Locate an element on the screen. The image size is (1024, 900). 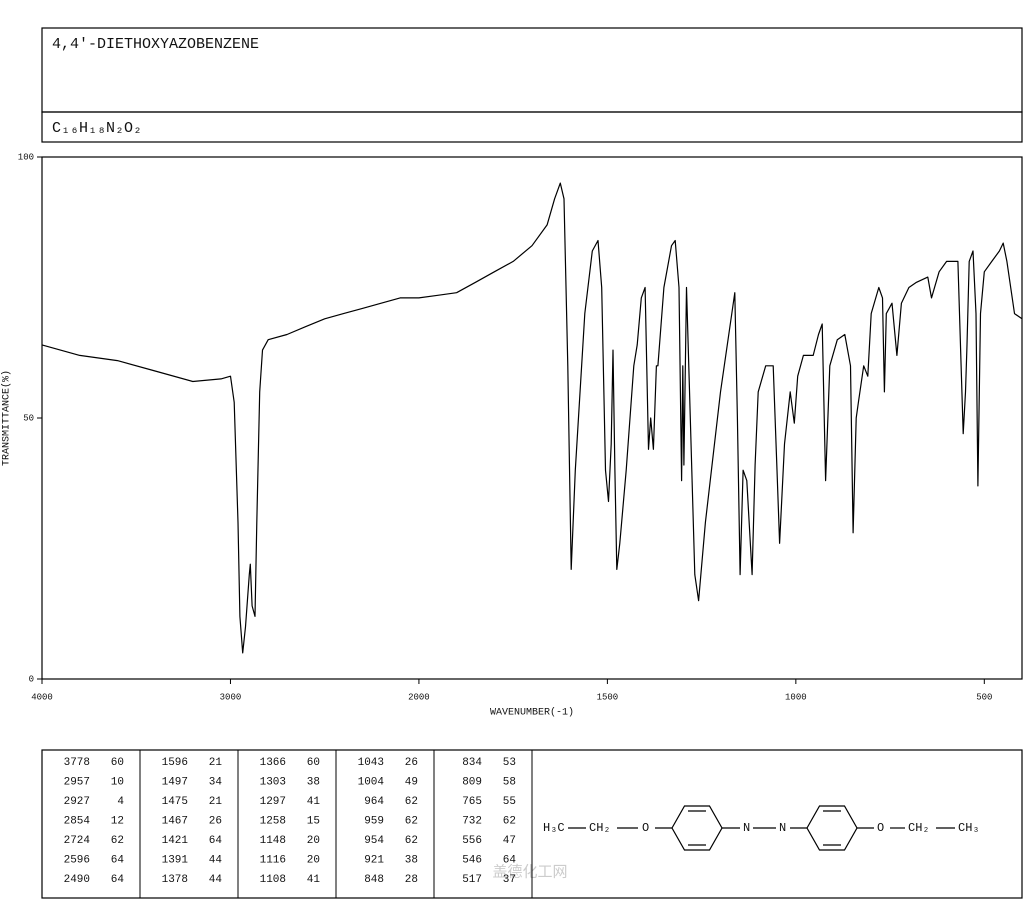
x-tick-label: 1000 is located at coordinates (796, 697).